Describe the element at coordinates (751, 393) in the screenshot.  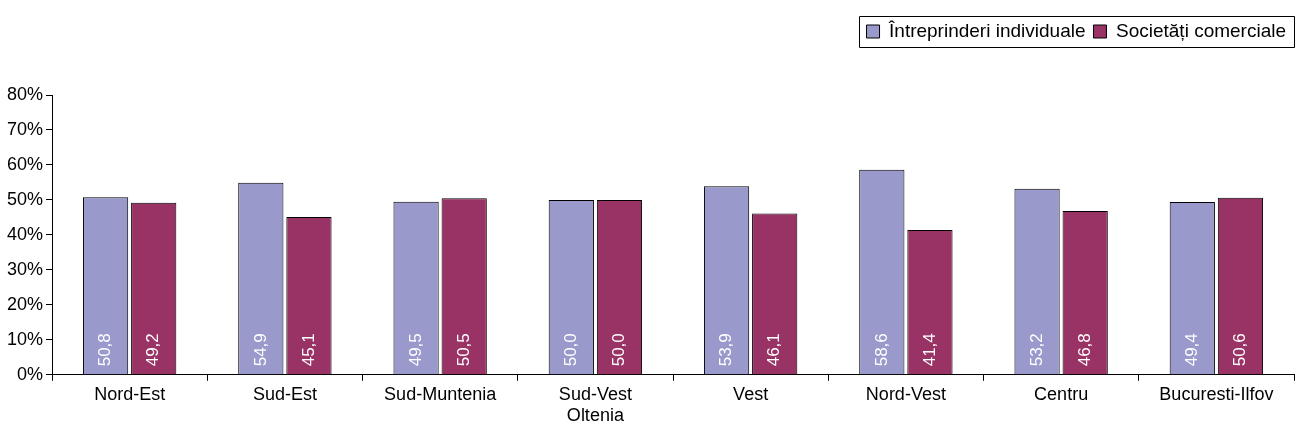
I see `x-tick-label: Vest` at that location.